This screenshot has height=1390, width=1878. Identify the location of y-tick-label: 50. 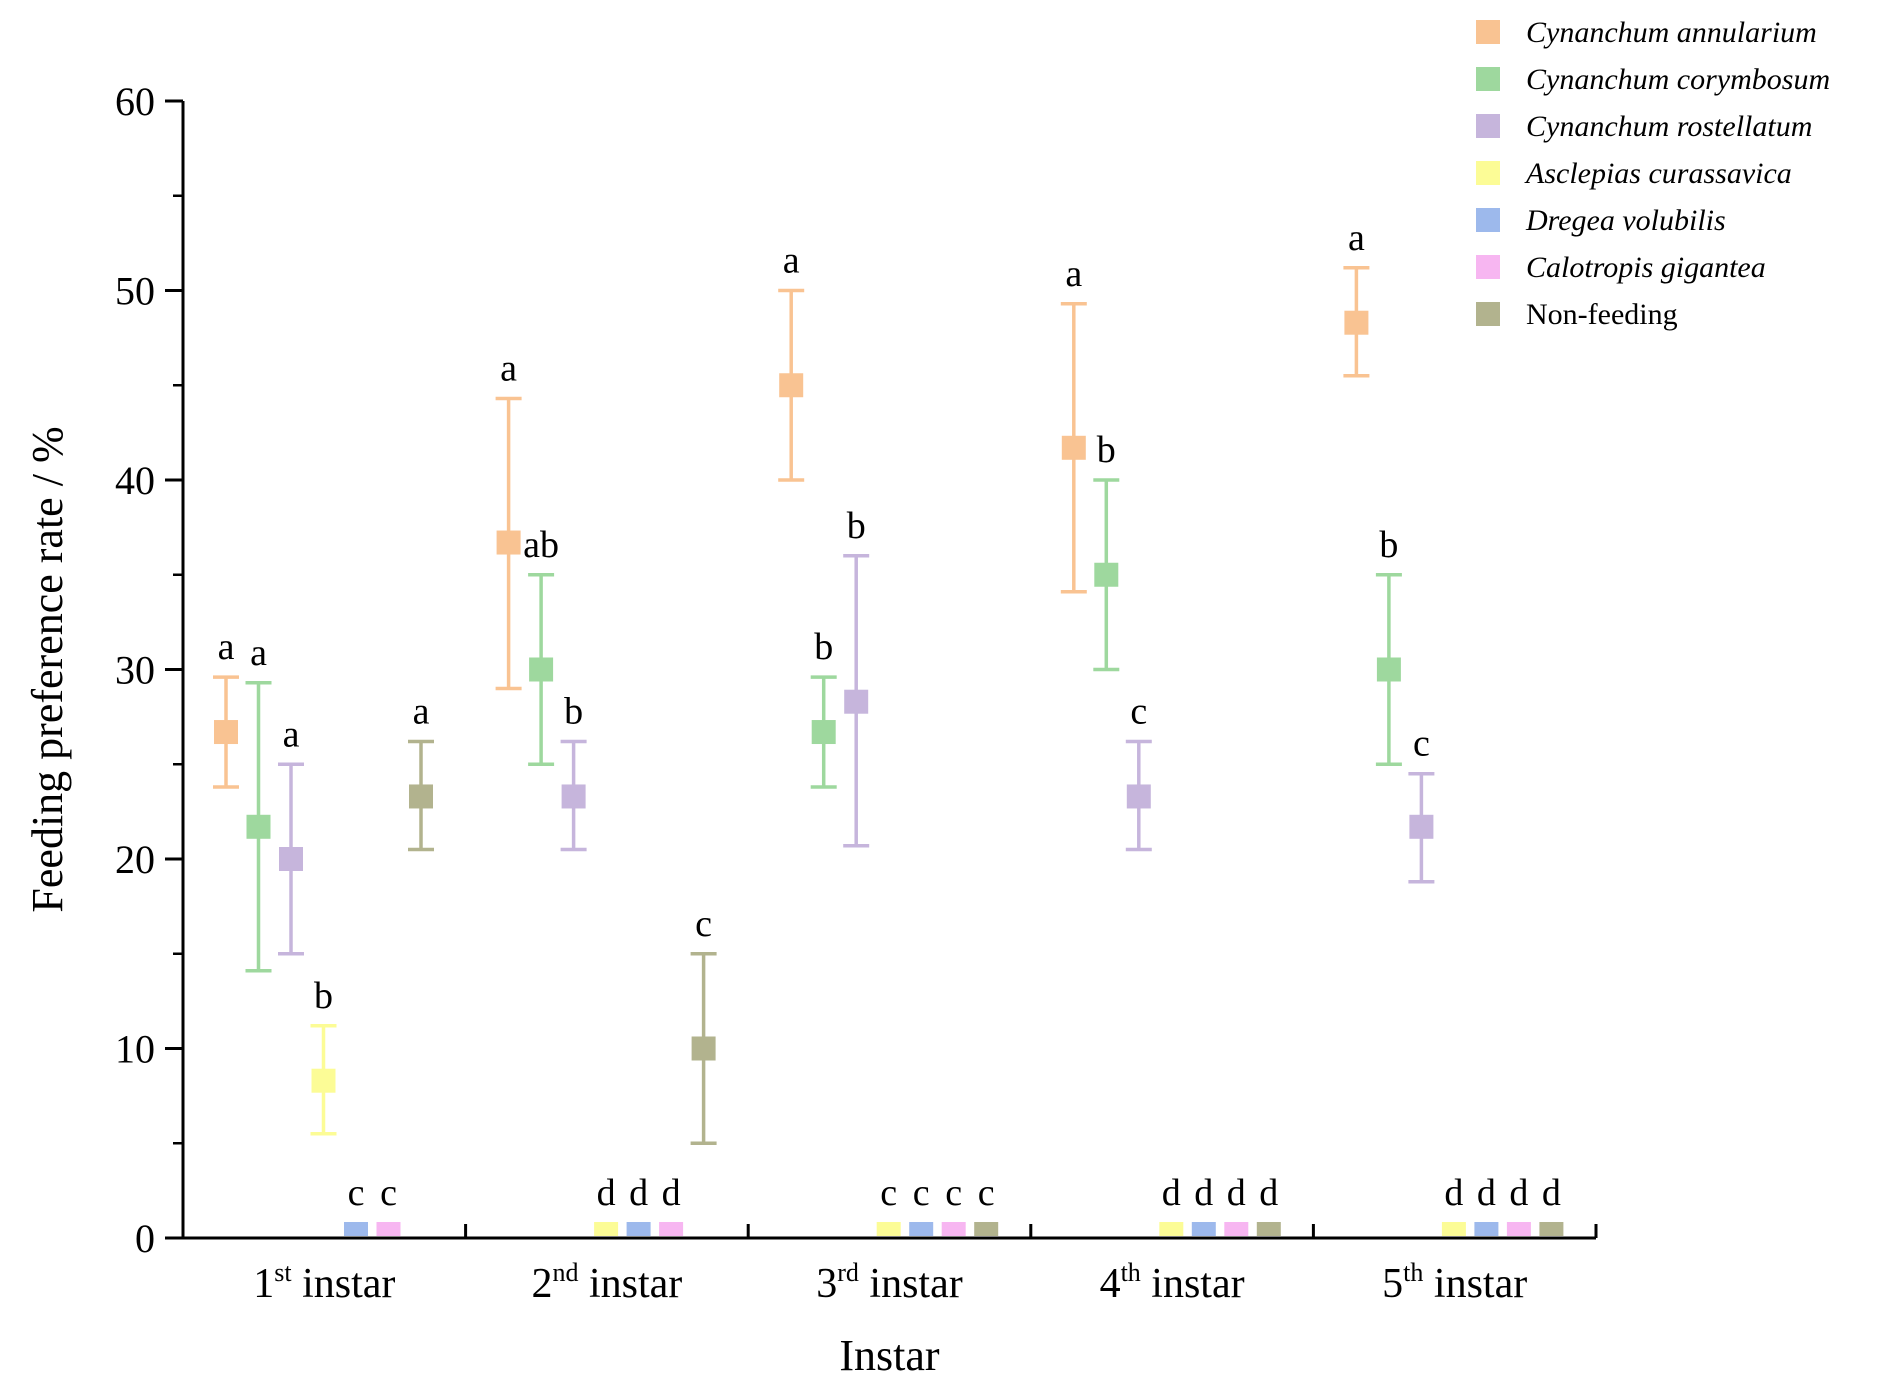
(135, 291).